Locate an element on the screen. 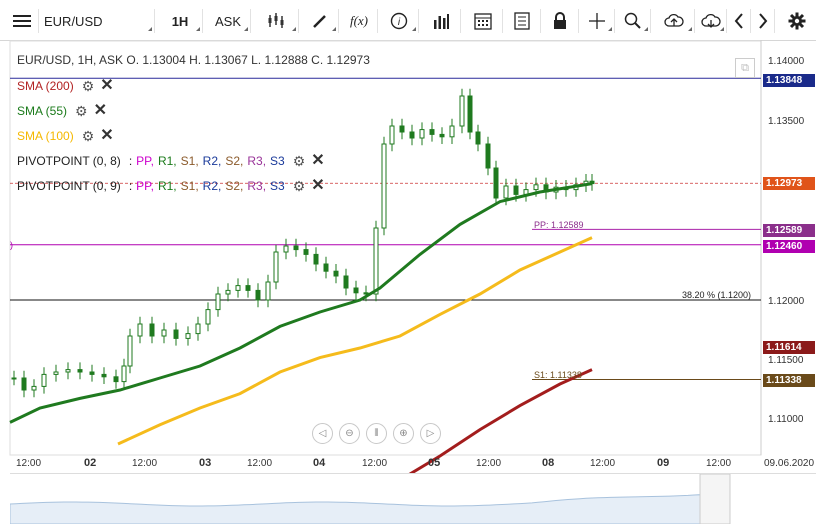 The height and width of the screenshot is (524, 816). indicator-pivot-8-label: PIVOTPOINT (0, 8) is located at coordinates (69, 161).